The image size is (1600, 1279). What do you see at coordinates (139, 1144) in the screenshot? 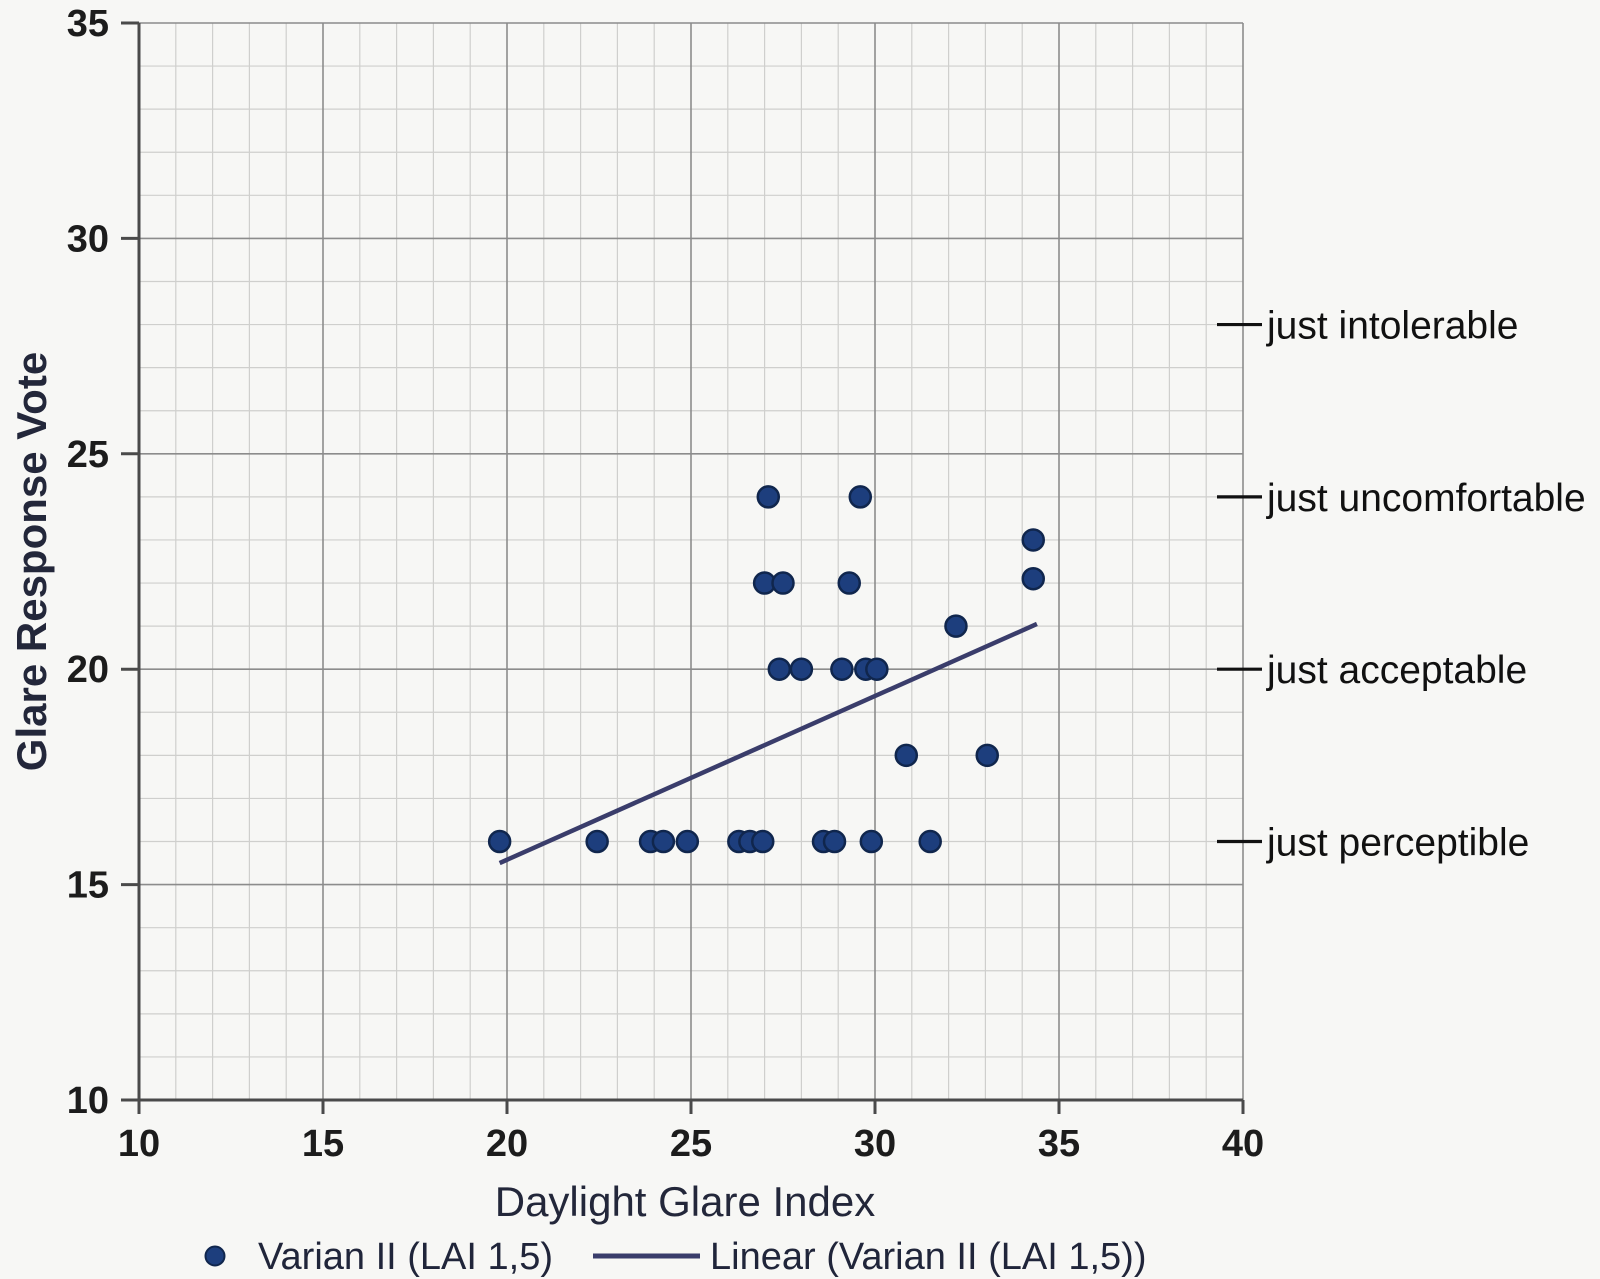
I see `x-tick-label: 10` at bounding box center [139, 1144].